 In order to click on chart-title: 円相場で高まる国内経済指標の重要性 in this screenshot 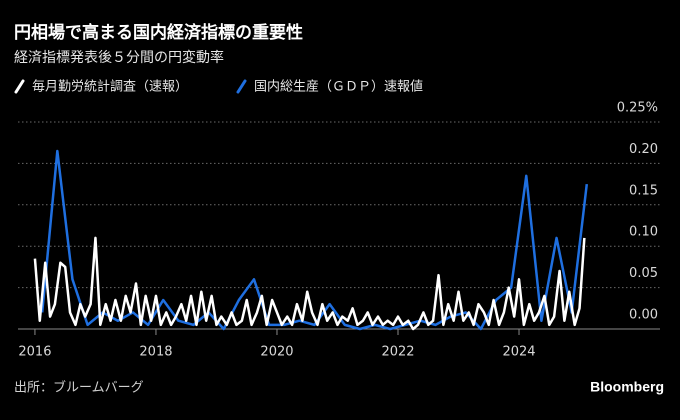, I will do `click(158, 32)`.